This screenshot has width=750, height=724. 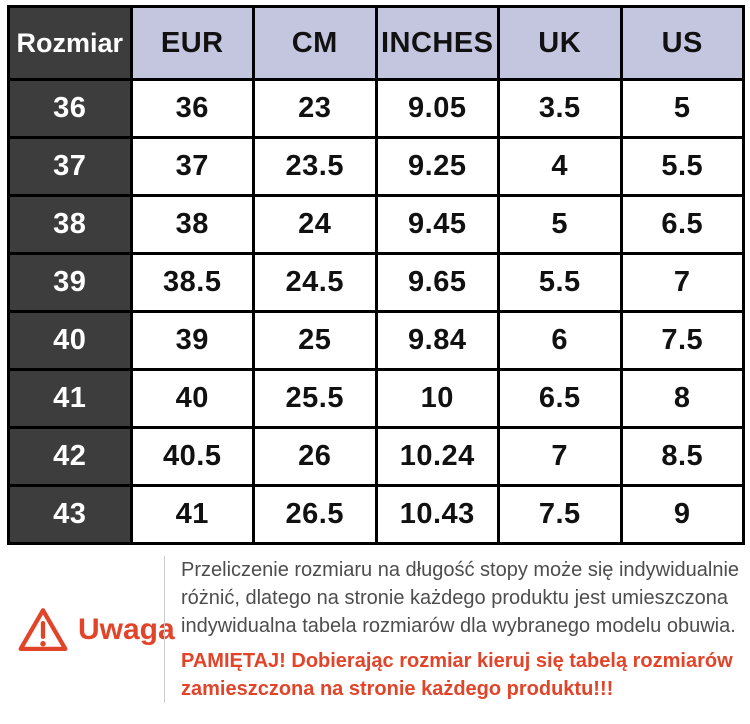 I want to click on table-cell: 8, so click(x=682, y=398).